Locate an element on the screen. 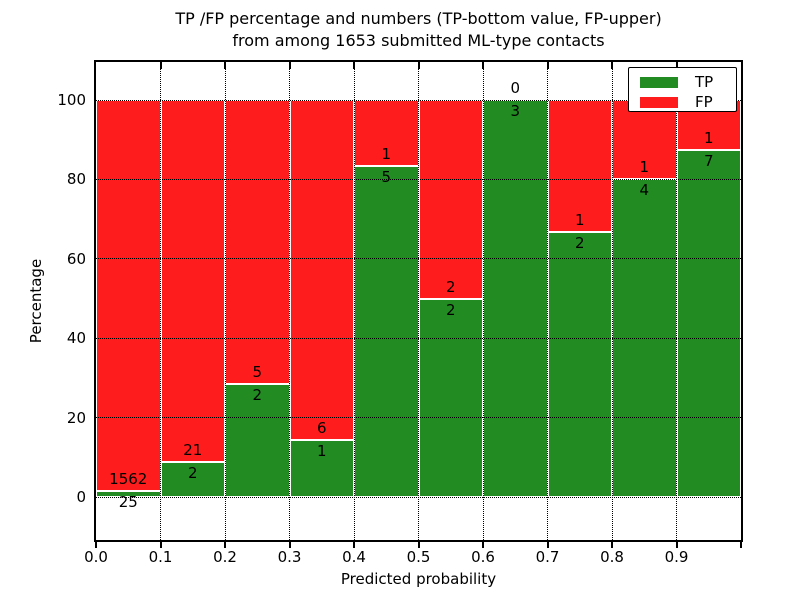  y-tick-label: 80 is located at coordinates (76, 179).